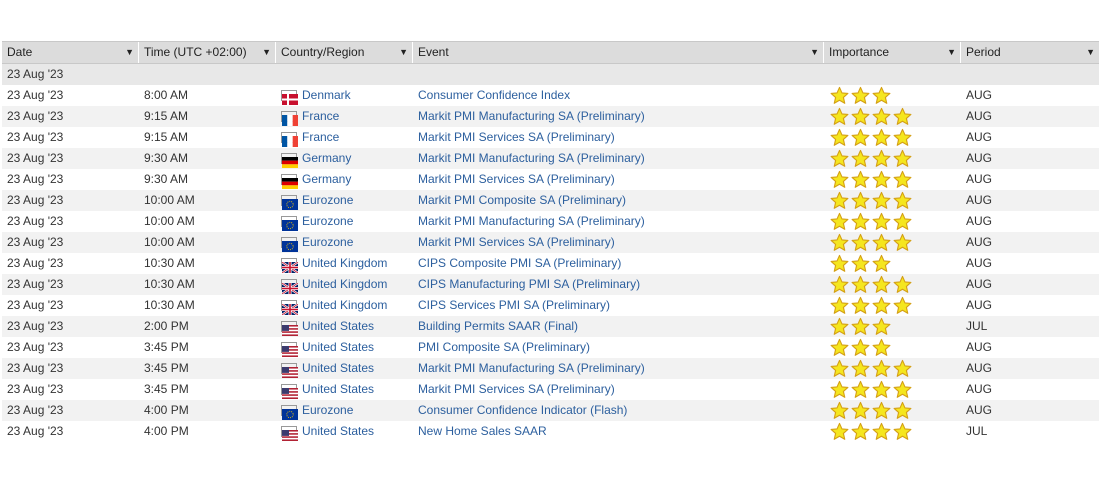 The height and width of the screenshot is (487, 1100). What do you see at coordinates (520, 263) in the screenshot?
I see `event-link: CIPS Composite PMI SA (Preliminary)` at bounding box center [520, 263].